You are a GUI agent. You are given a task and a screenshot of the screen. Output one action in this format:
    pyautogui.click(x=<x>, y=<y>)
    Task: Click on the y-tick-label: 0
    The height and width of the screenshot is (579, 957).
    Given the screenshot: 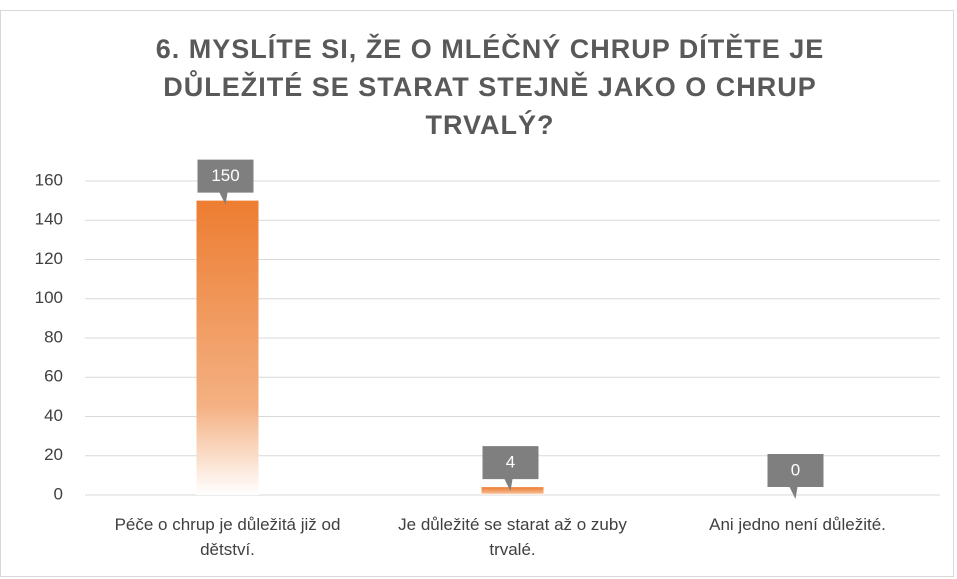 What is the action you would take?
    pyautogui.click(x=58, y=493)
    